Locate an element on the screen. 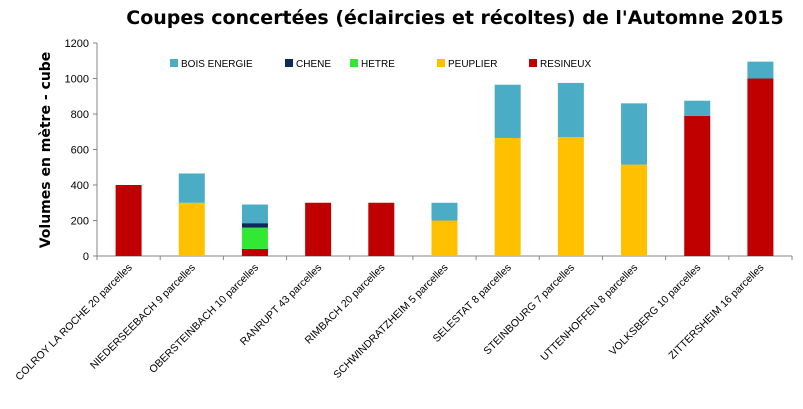 Image resolution: width=803 pixels, height=409 pixels. y-tick-label: 0 is located at coordinates (86, 257).